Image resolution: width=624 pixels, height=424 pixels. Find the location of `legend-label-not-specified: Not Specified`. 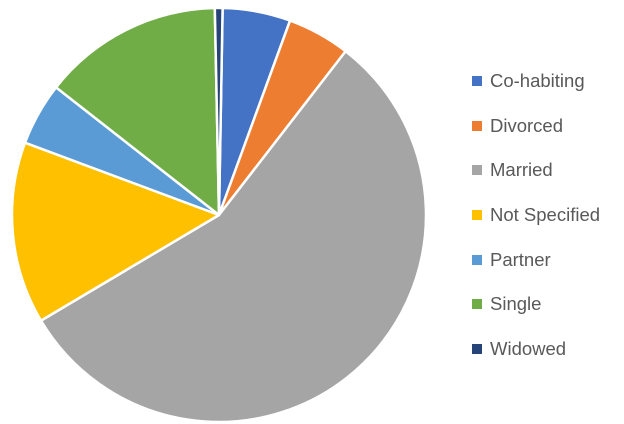

legend-label-not-specified: Not Specified is located at coordinates (545, 215).